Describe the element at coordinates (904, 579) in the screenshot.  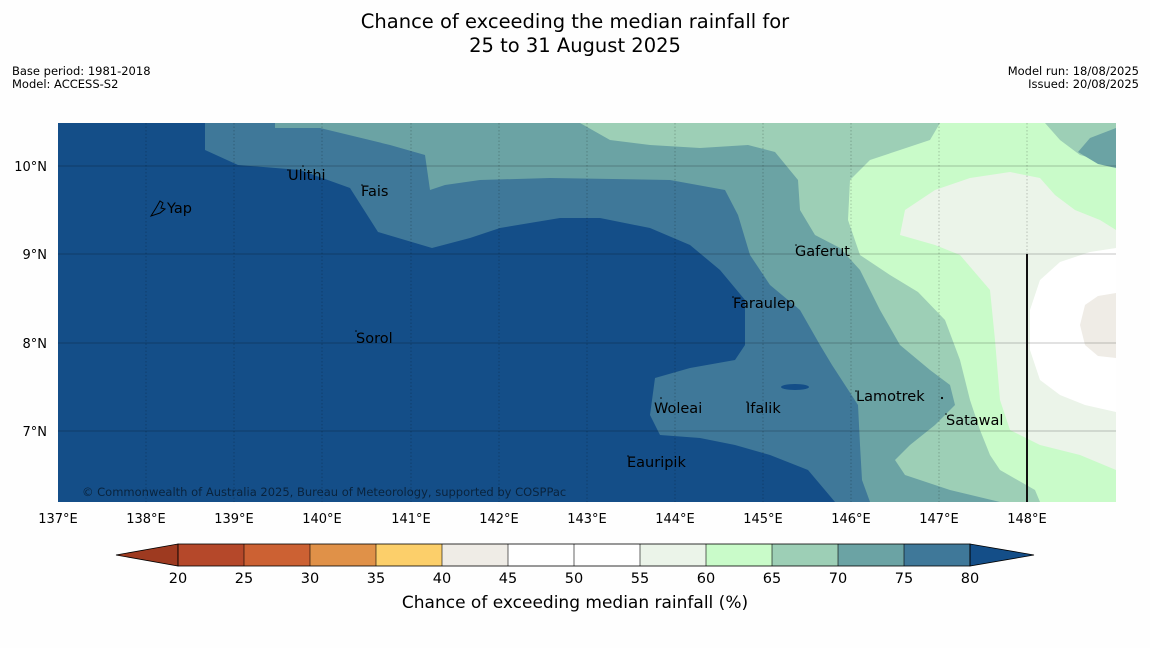
I see `colorbar-tick-75: 75` at that location.